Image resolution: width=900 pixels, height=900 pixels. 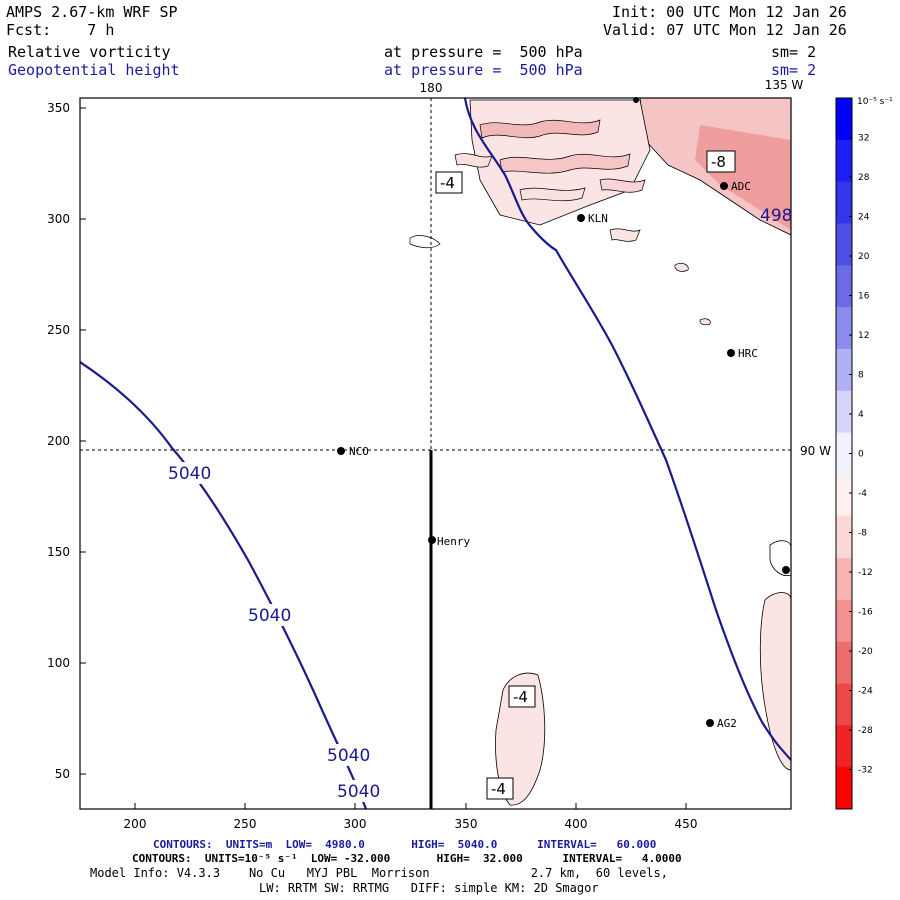 What do you see at coordinates (411, 824) in the screenshot?
I see `x-axis-labels: 200 250 300 350 400 450` at bounding box center [411, 824].